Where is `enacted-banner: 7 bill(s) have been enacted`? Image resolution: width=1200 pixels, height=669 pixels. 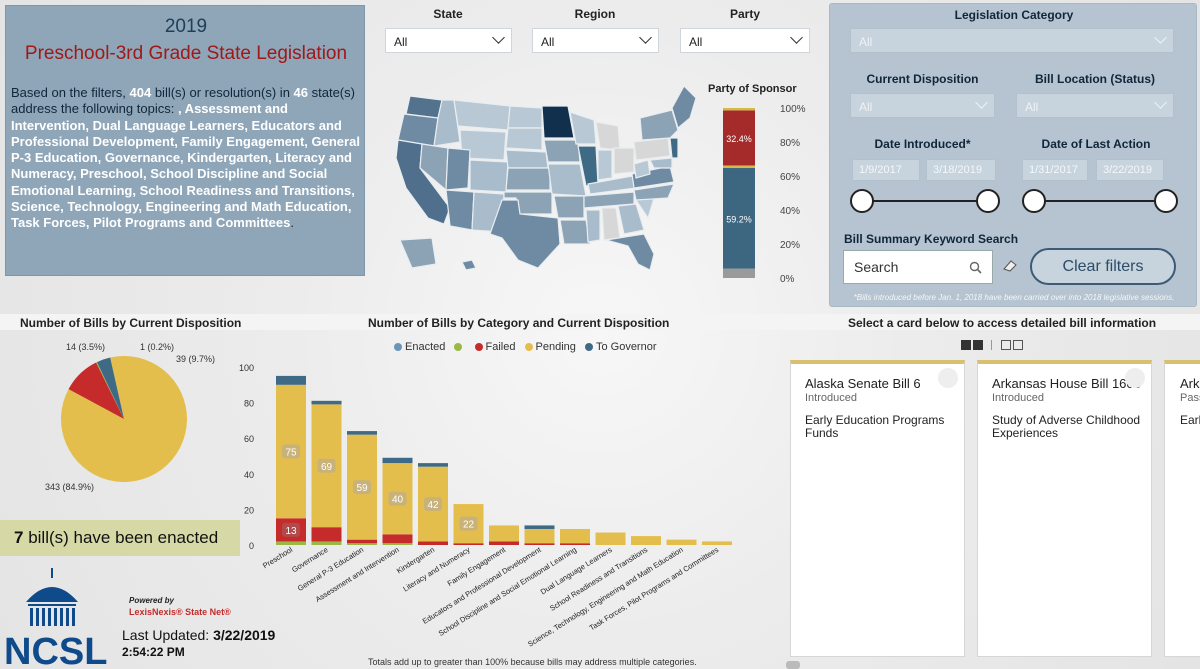 enacted-banner: 7 bill(s) have been enacted is located at coordinates (120, 538).